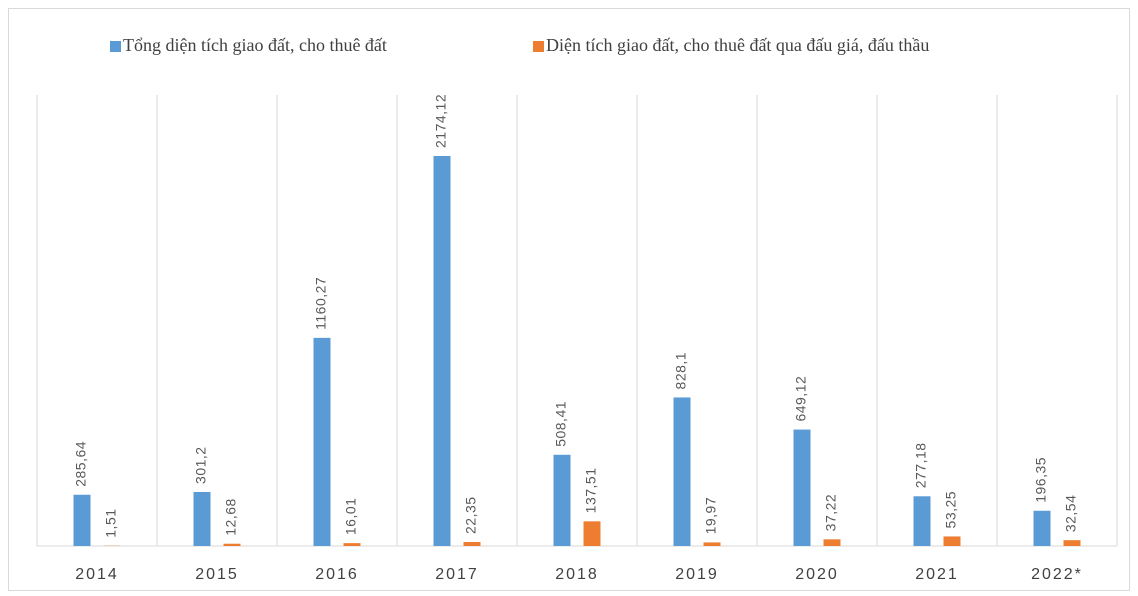 The width and height of the screenshot is (1138, 596). Describe the element at coordinates (81, 464) in the screenshot. I see `data-label: 285,64` at that location.